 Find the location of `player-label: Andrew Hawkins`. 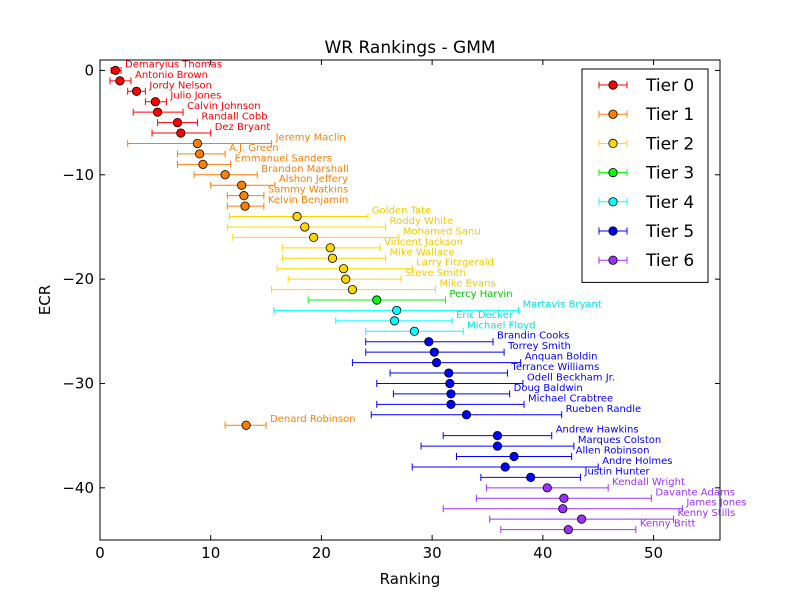

player-label: Andrew Hawkins is located at coordinates (597, 430).